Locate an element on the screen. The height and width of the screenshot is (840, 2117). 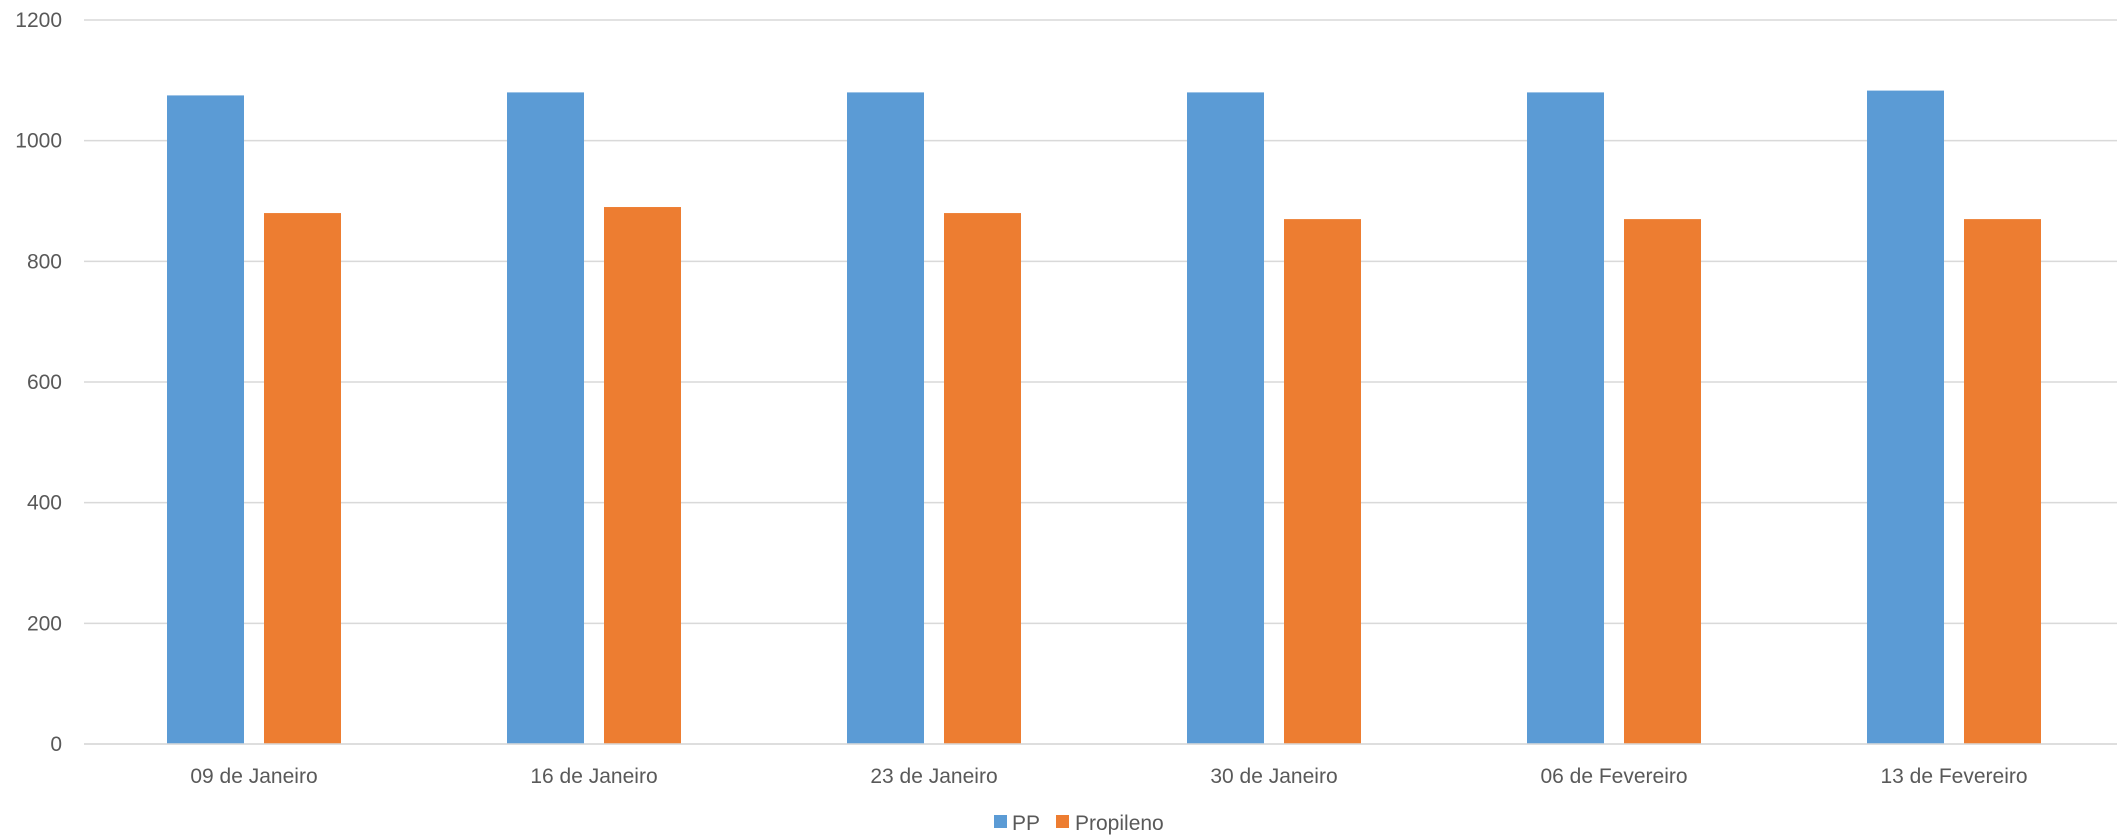
legend-label-pp: PP is located at coordinates (1026, 823).